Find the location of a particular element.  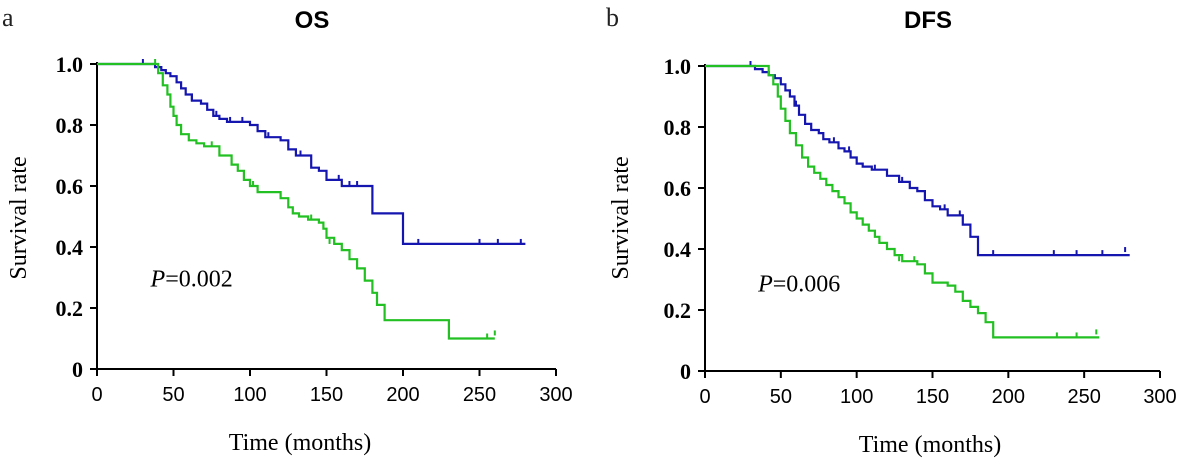

p-value-annotation: P=0.006 is located at coordinates (798, 285).